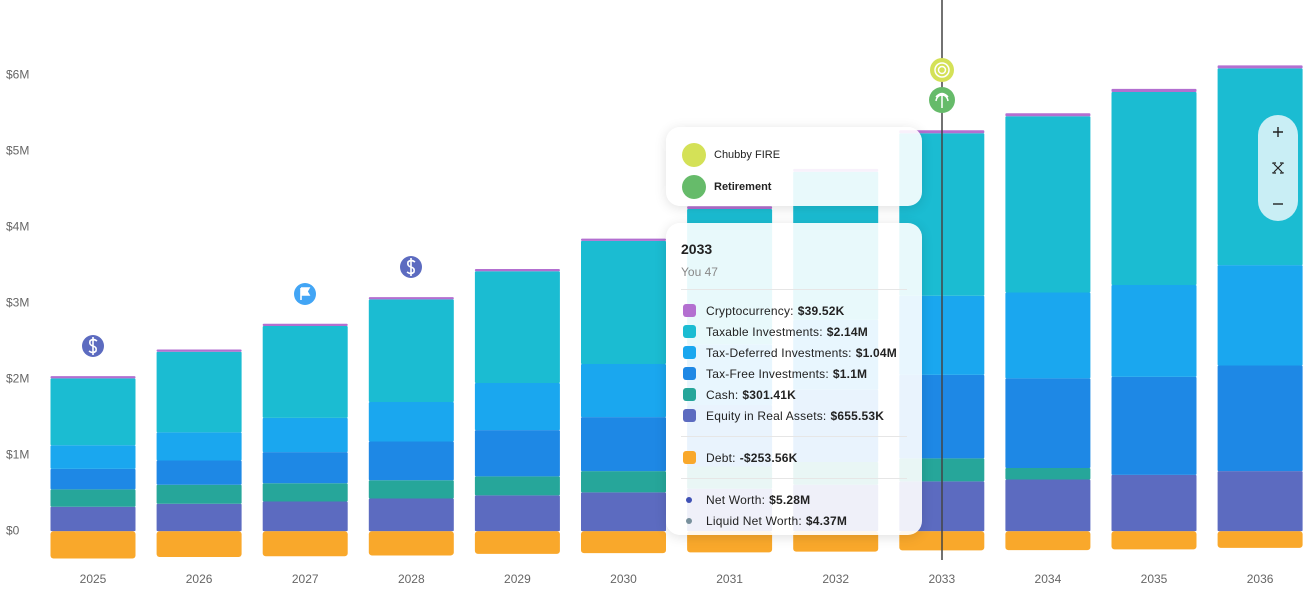  Describe the element at coordinates (13, 530) in the screenshot. I see `y-tick-label: $0` at that location.